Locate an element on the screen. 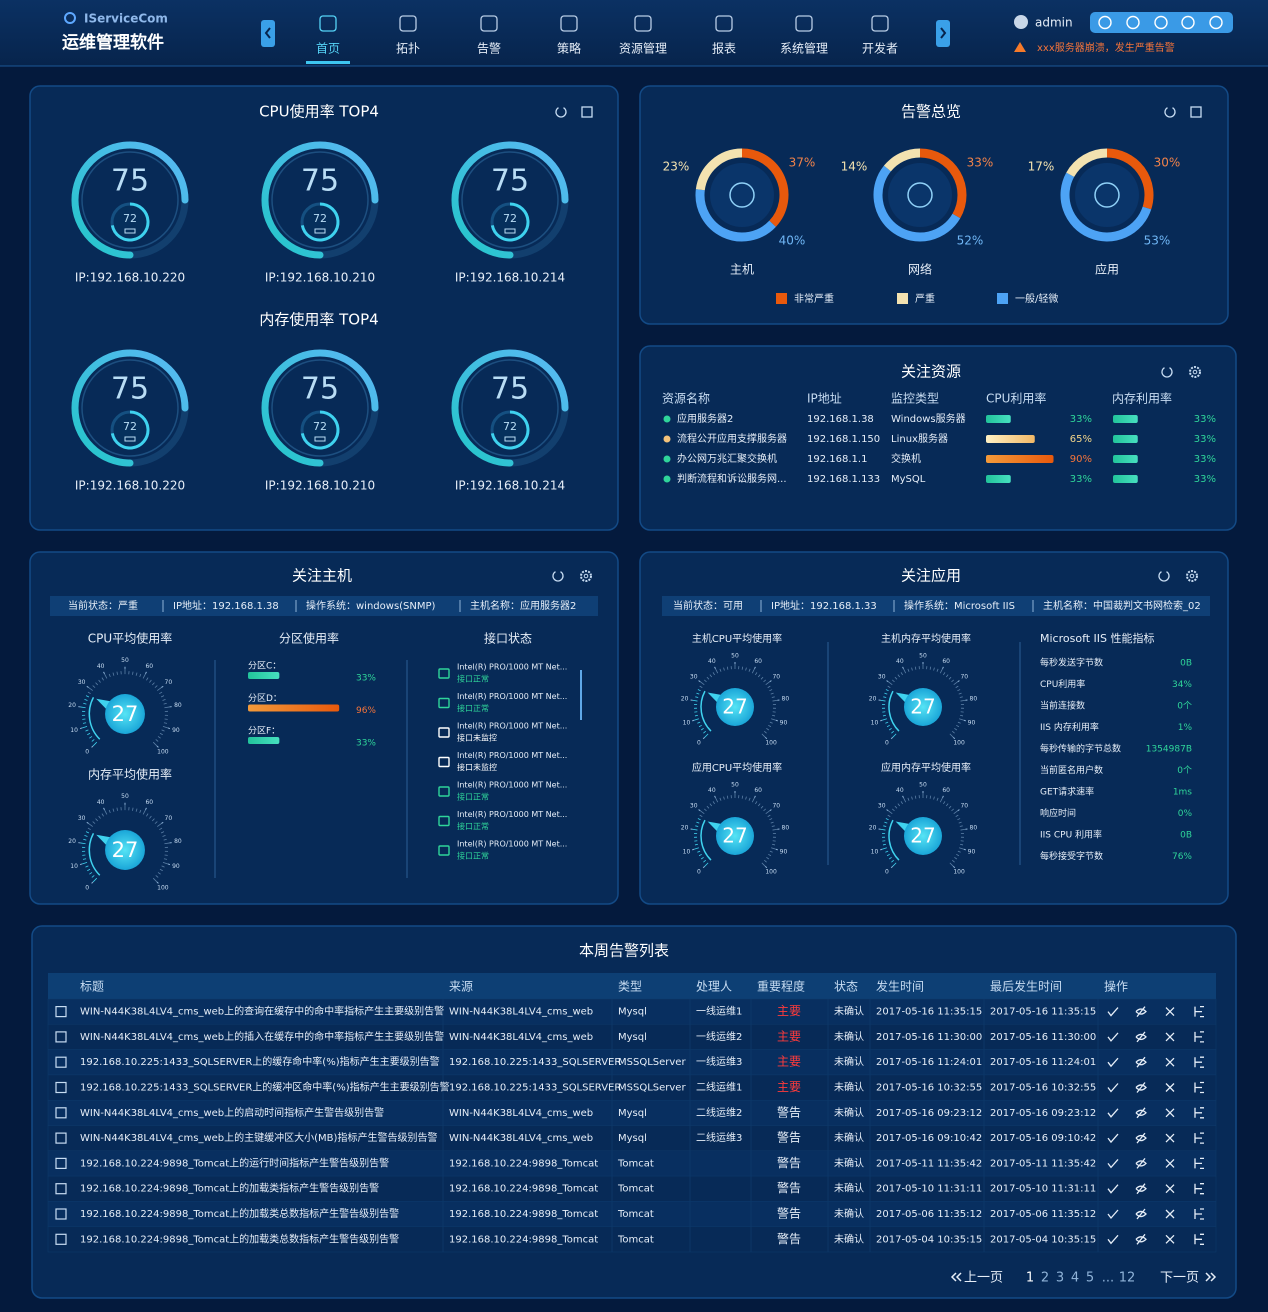  page-number: 12 is located at coordinates (1127, 1278).